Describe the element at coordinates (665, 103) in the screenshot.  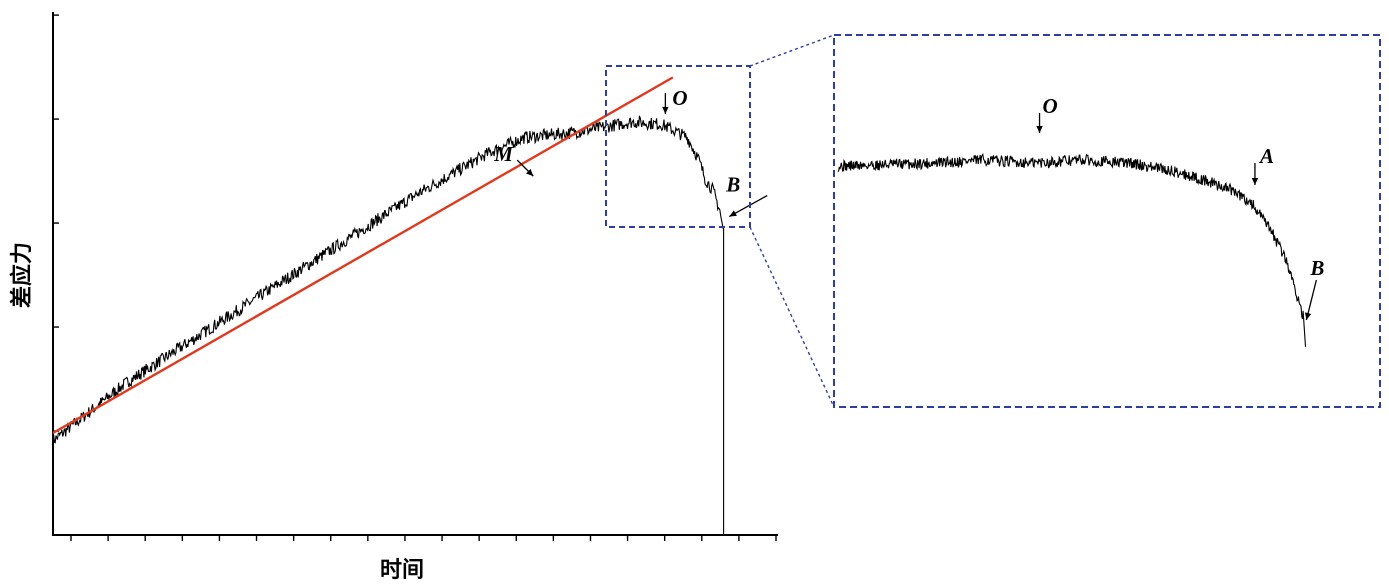
I see `annotation-arrow-O` at that location.